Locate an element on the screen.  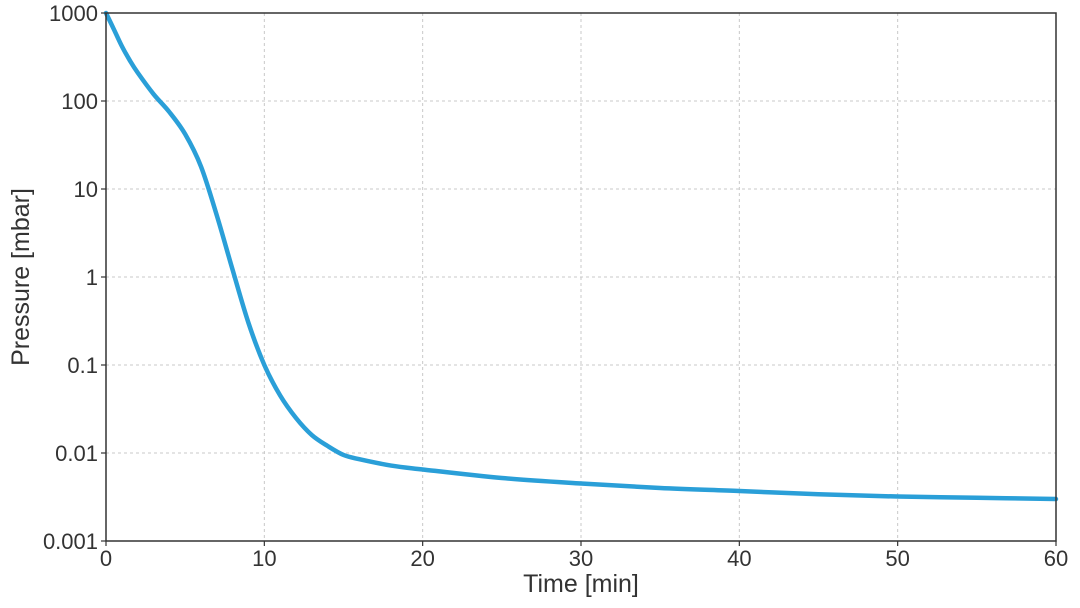
x-tick-label: 60 is located at coordinates (1056, 558).